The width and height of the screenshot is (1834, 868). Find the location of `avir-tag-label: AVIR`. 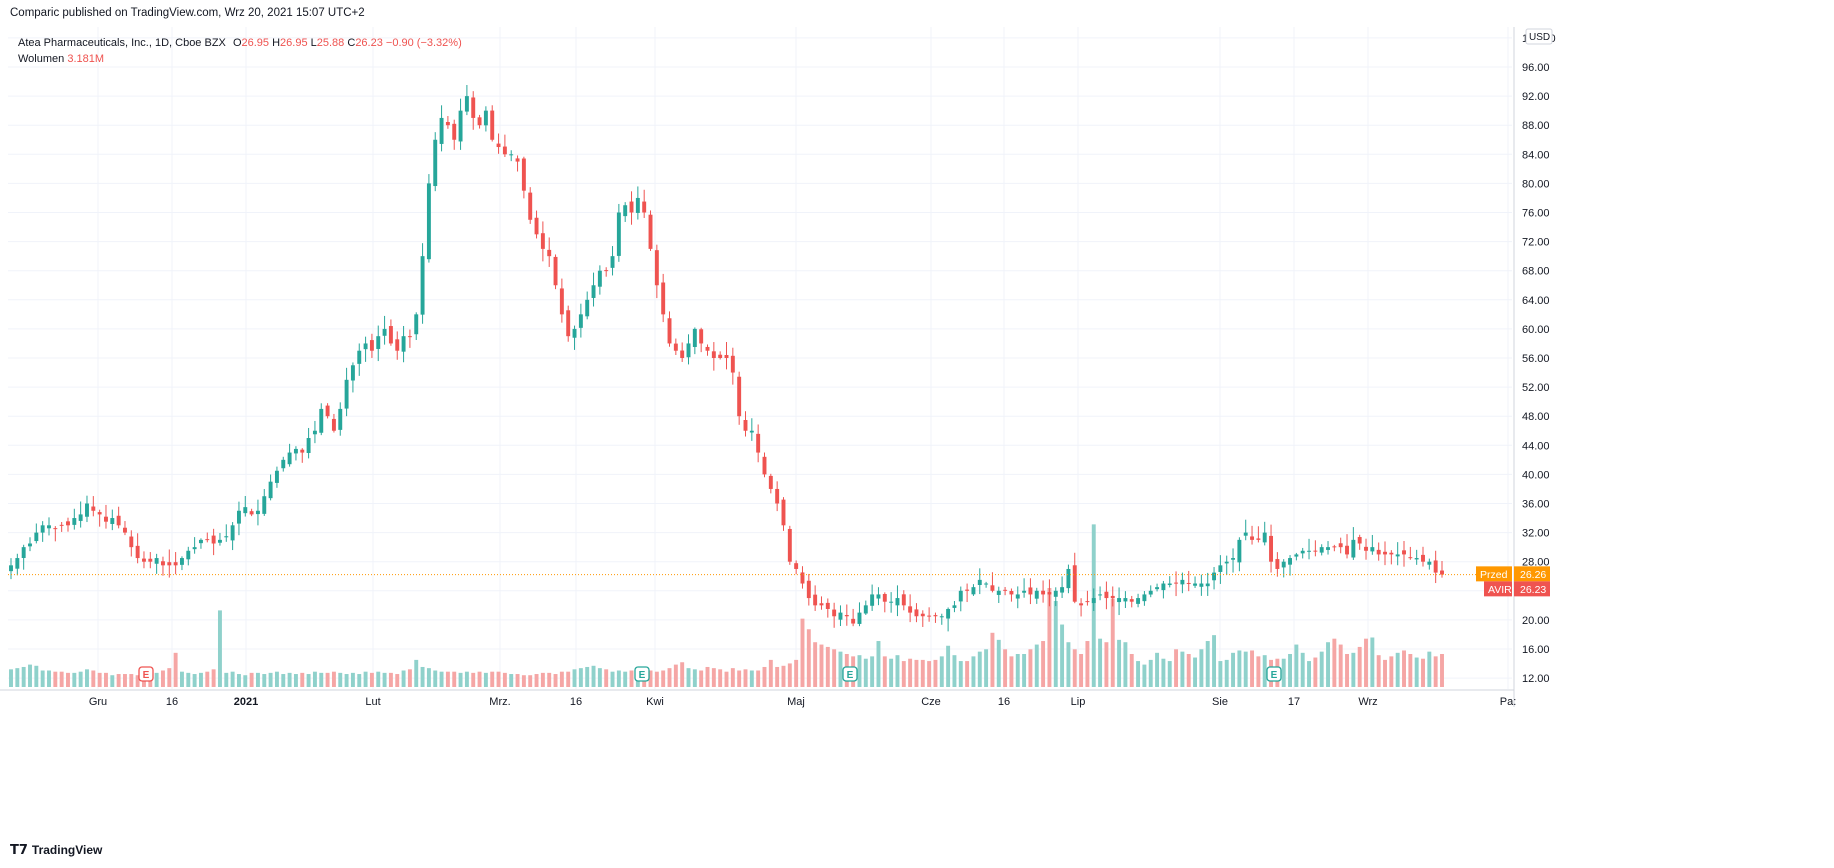

avir-tag-label: AVIR is located at coordinates (1500, 590).